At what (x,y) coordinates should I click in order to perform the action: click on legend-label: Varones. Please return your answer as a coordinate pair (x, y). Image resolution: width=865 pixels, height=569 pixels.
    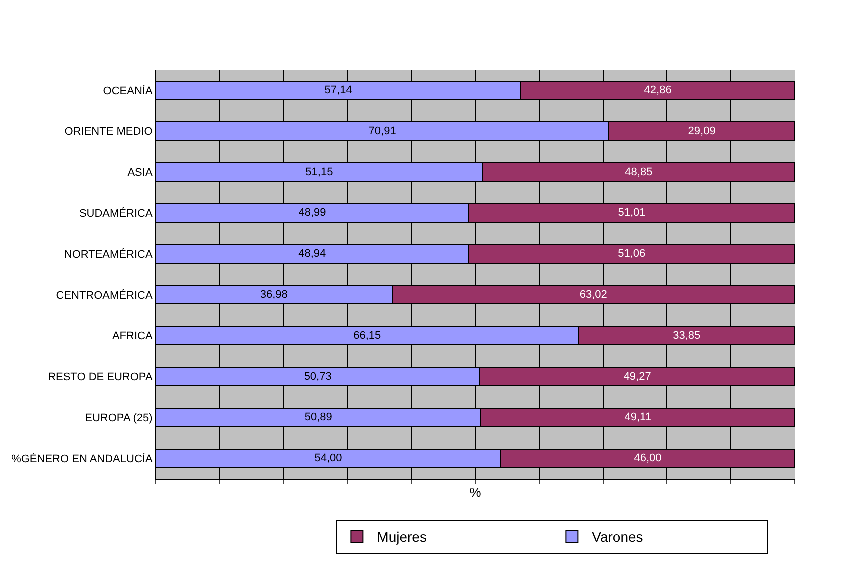
    Looking at the image, I should click on (618, 536).